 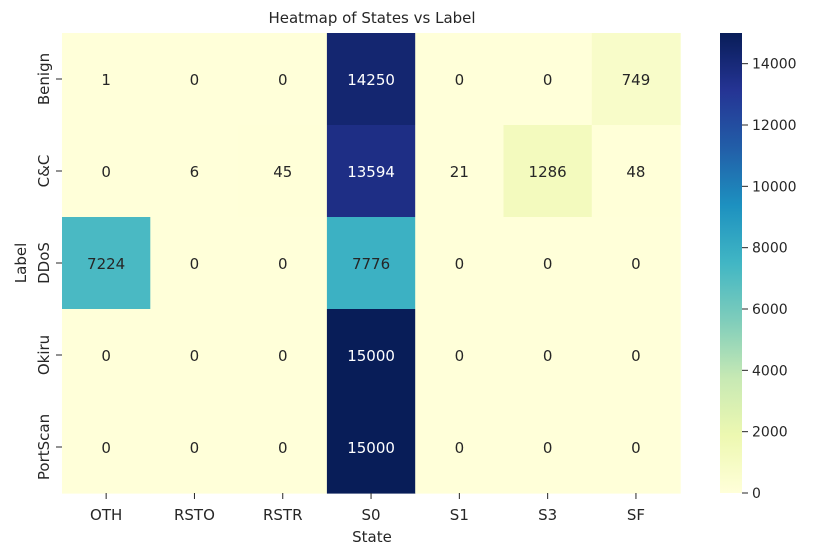 What do you see at coordinates (371, 515) in the screenshot?
I see `x-tick-label-s0: S0` at bounding box center [371, 515].